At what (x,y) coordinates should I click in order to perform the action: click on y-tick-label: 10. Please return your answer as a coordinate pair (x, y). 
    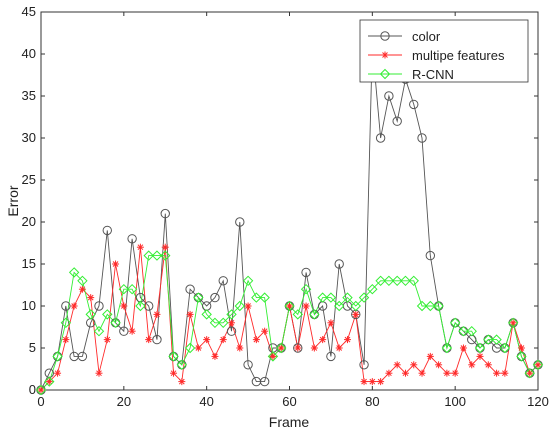
    Looking at the image, I should click on (29, 305).